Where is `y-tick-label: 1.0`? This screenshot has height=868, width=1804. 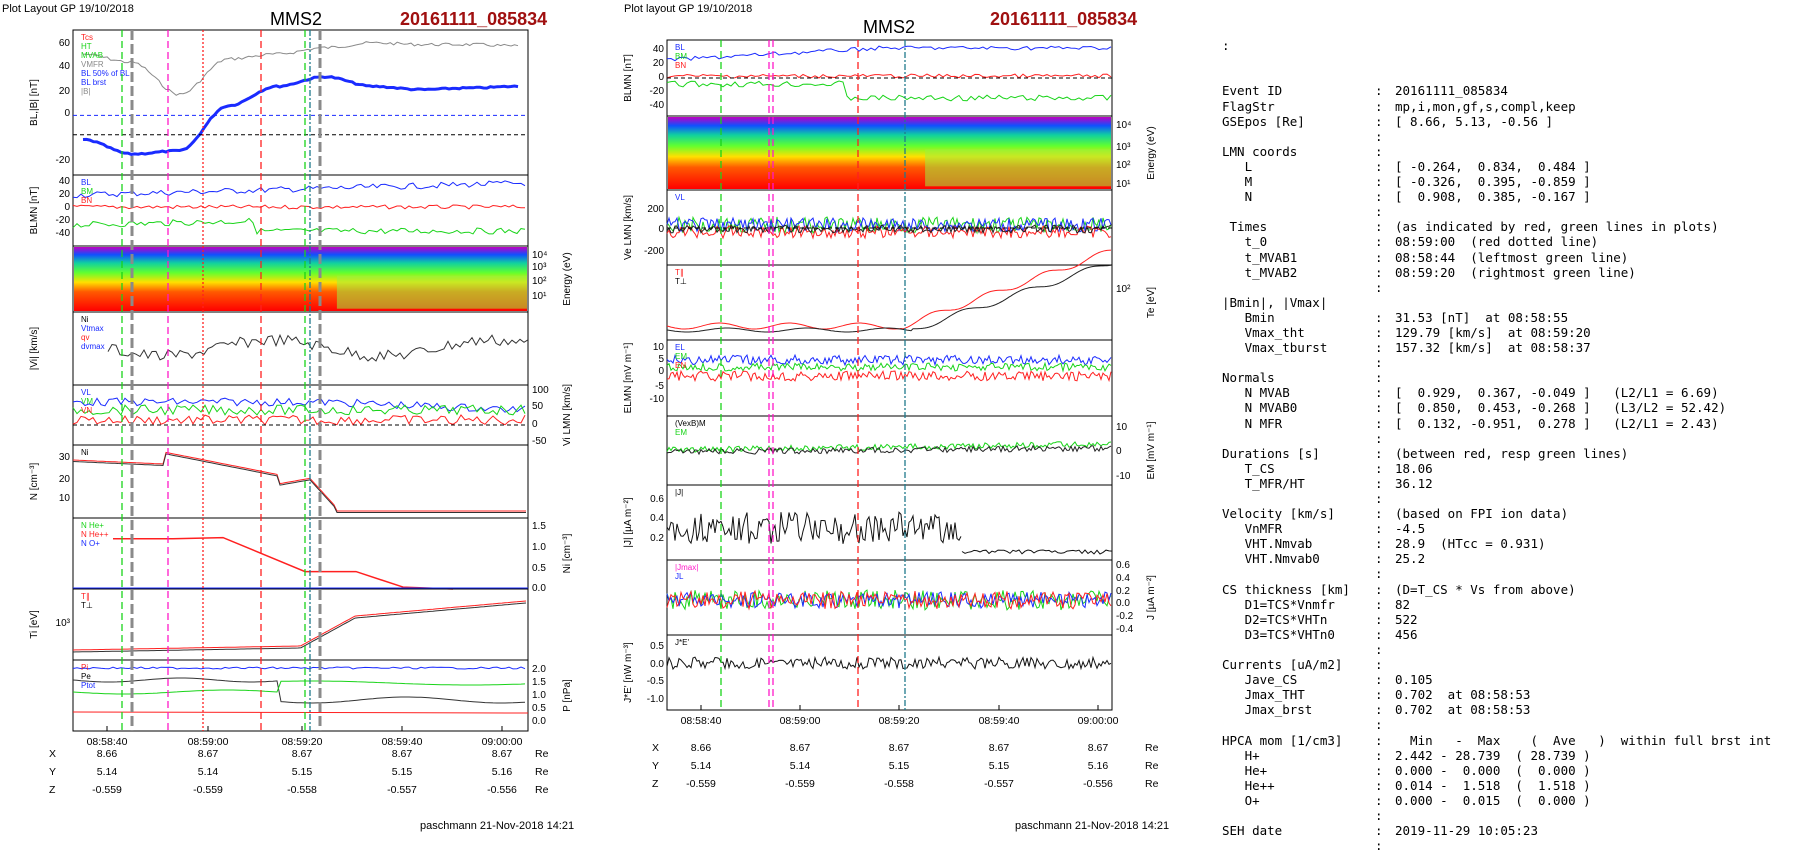 y-tick-label: 1.0 is located at coordinates (539, 547).